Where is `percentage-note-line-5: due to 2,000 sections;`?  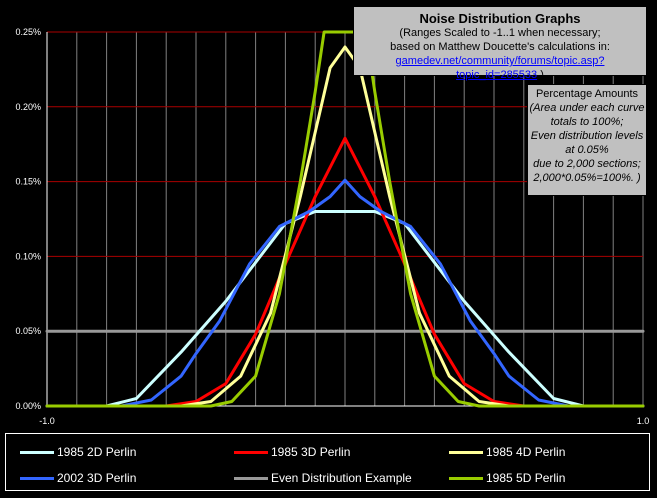 percentage-note-line-5: due to 2,000 sections; is located at coordinates (587, 164).